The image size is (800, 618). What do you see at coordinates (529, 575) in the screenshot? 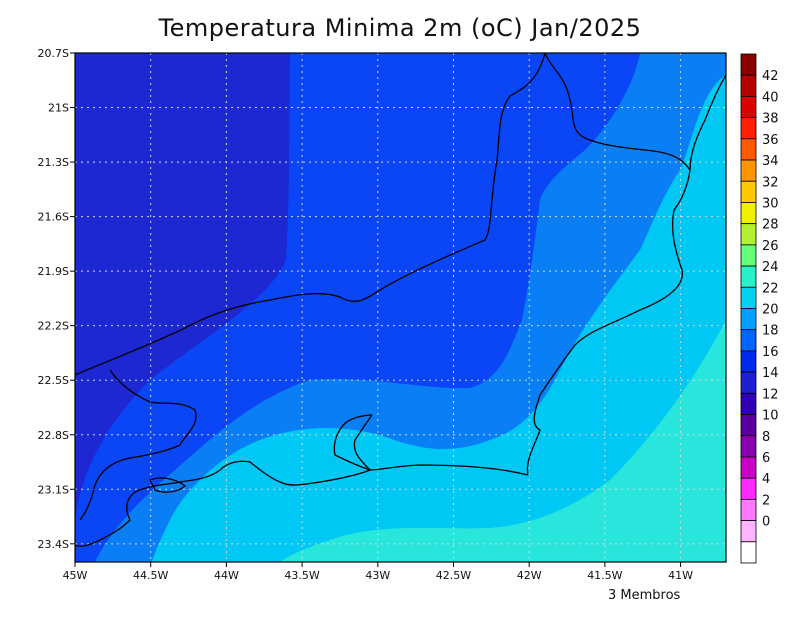
I see `lon-tick-label: 42W` at bounding box center [529, 575].